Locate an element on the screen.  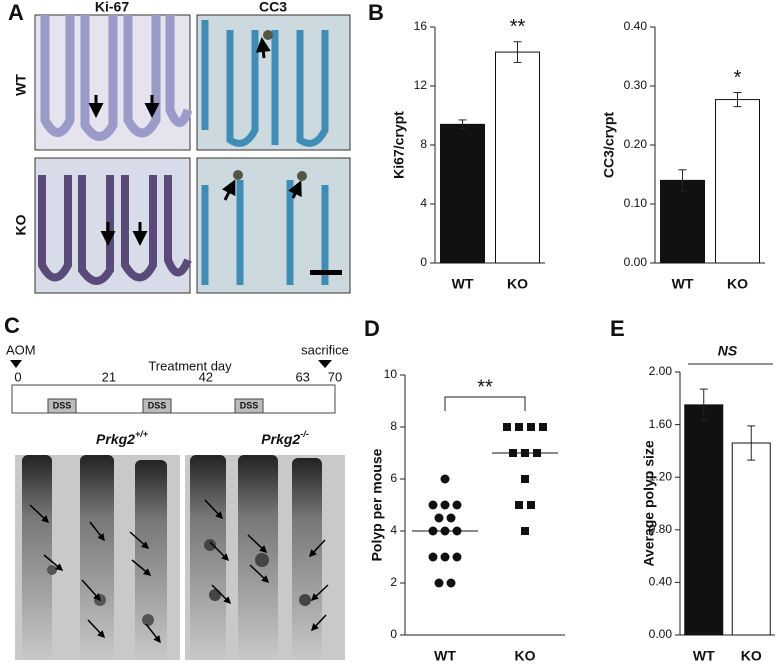
timeline-days: 0 21 42 63 70 is located at coordinates (178, 376).